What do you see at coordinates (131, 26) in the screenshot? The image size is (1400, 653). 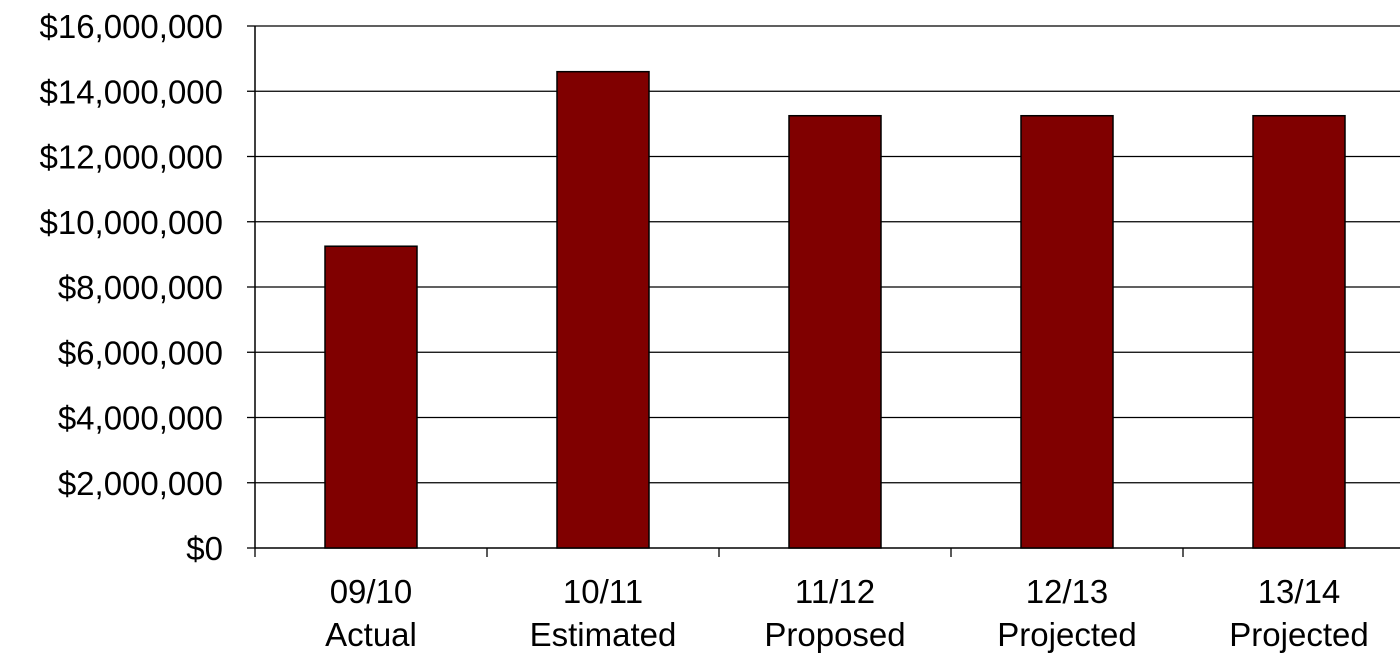 I see `y-tick-label: $16,000,000` at bounding box center [131, 26].